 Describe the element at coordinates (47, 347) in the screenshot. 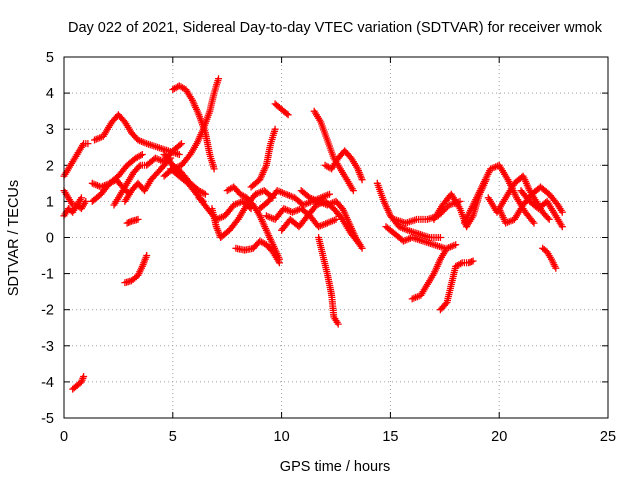

I see `y-tick-label: -3` at that location.